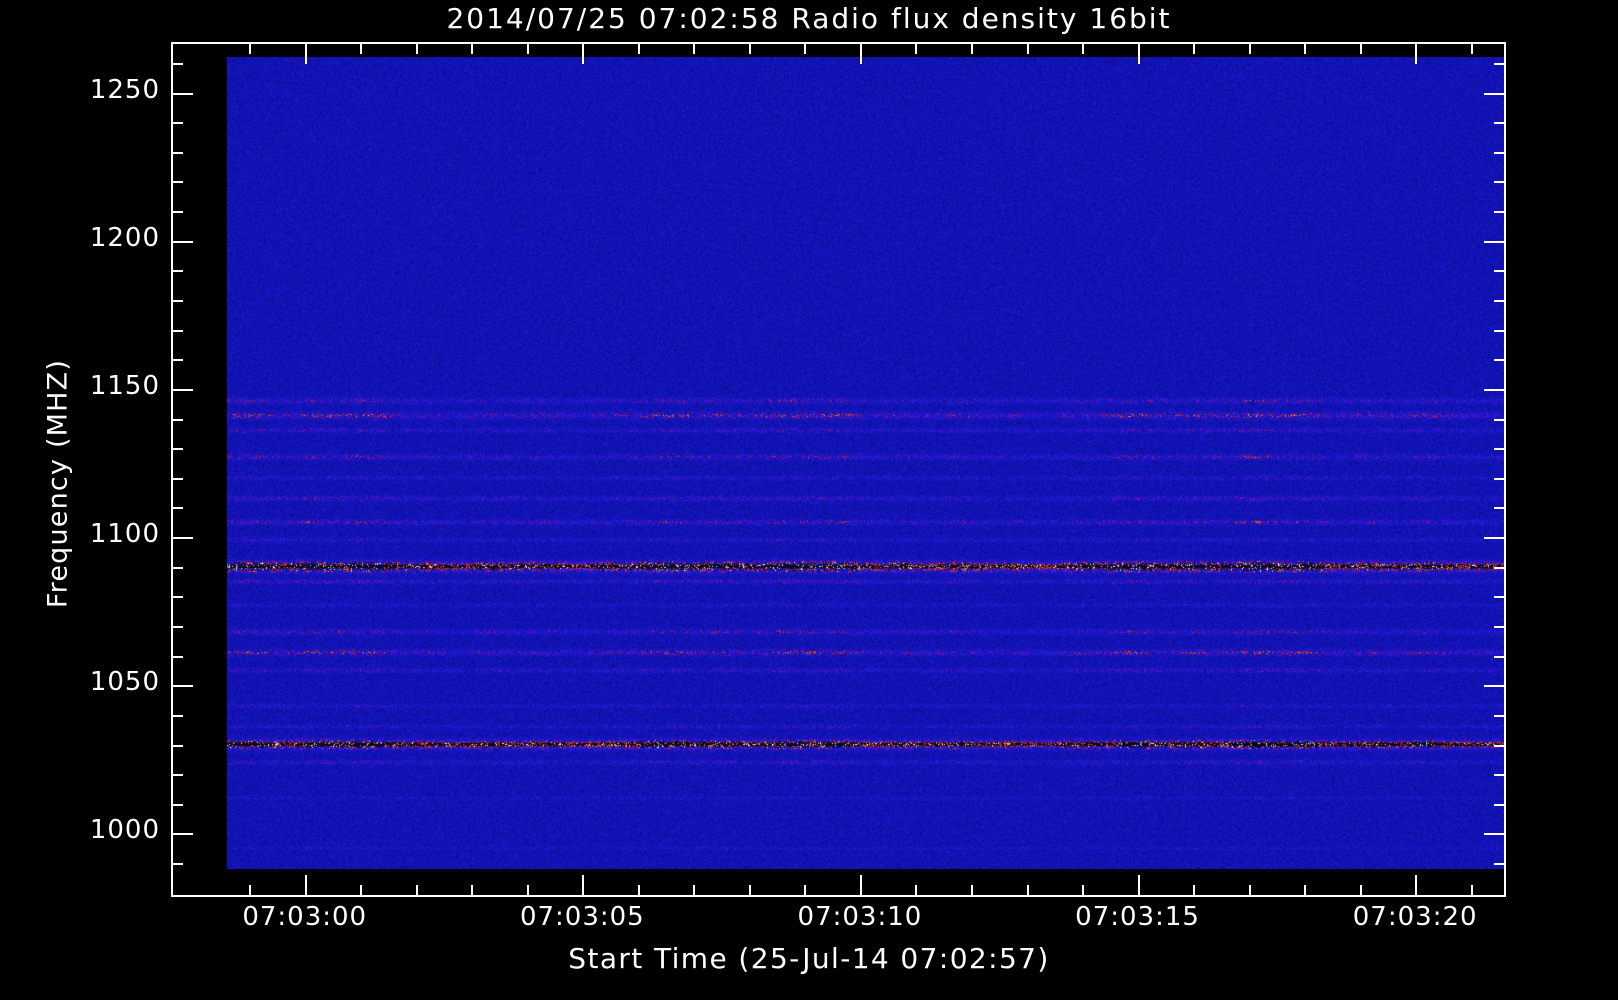 The width and height of the screenshot is (1618, 1000). What do you see at coordinates (1415, 917) in the screenshot?
I see `x-tick-label-070320: 07:03:20` at bounding box center [1415, 917].